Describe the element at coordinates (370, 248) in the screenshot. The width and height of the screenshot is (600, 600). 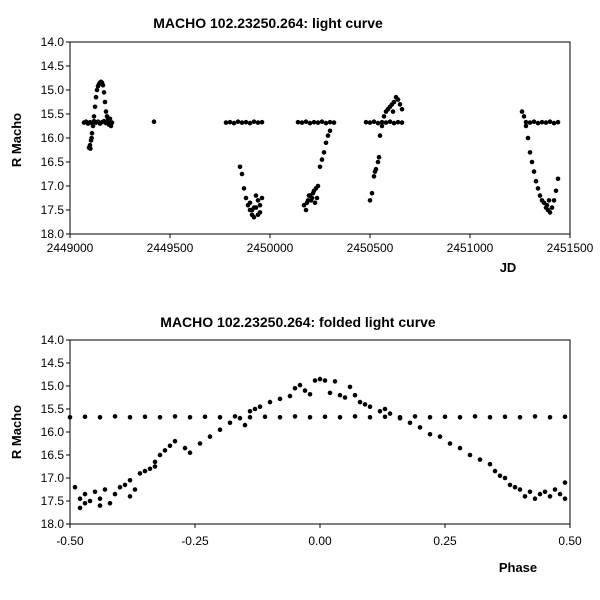
I see `x-tick-label: 2450500` at that location.